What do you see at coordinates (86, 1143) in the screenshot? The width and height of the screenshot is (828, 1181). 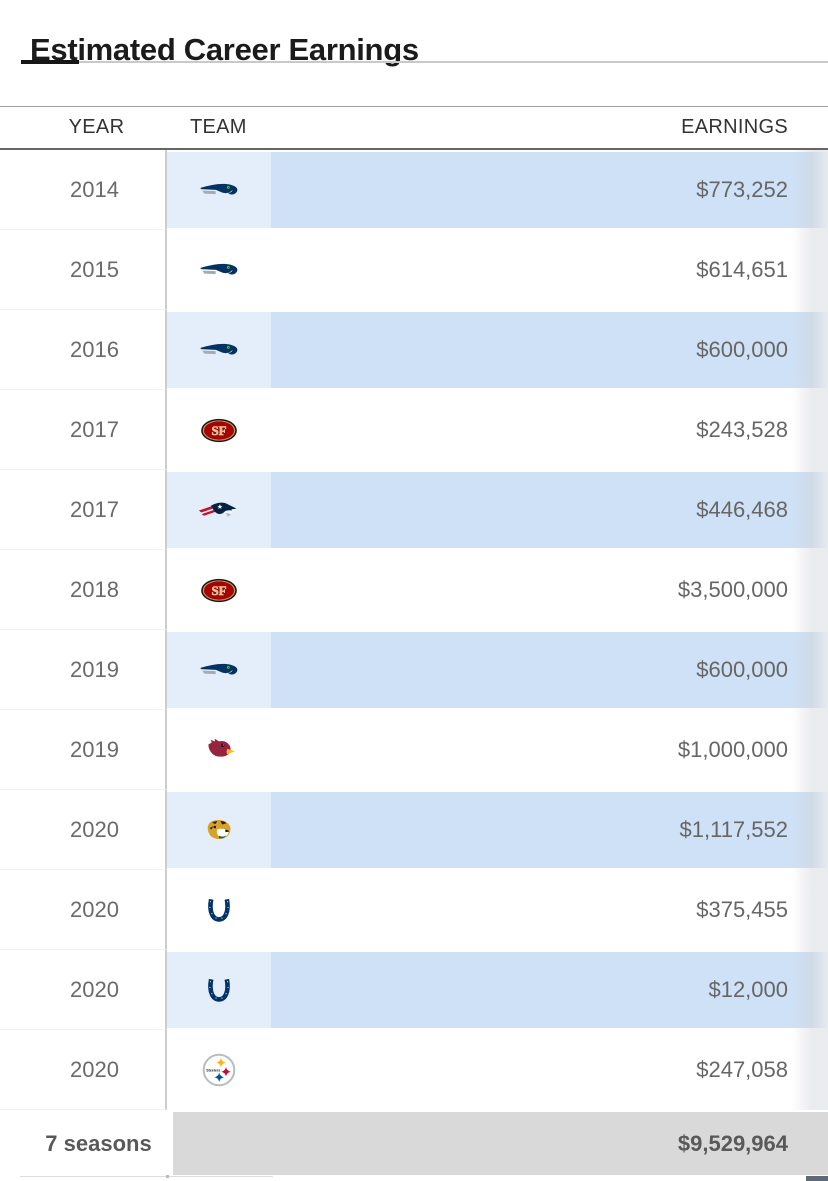 I see `seasons-total-cell: 7 seasons` at bounding box center [86, 1143].